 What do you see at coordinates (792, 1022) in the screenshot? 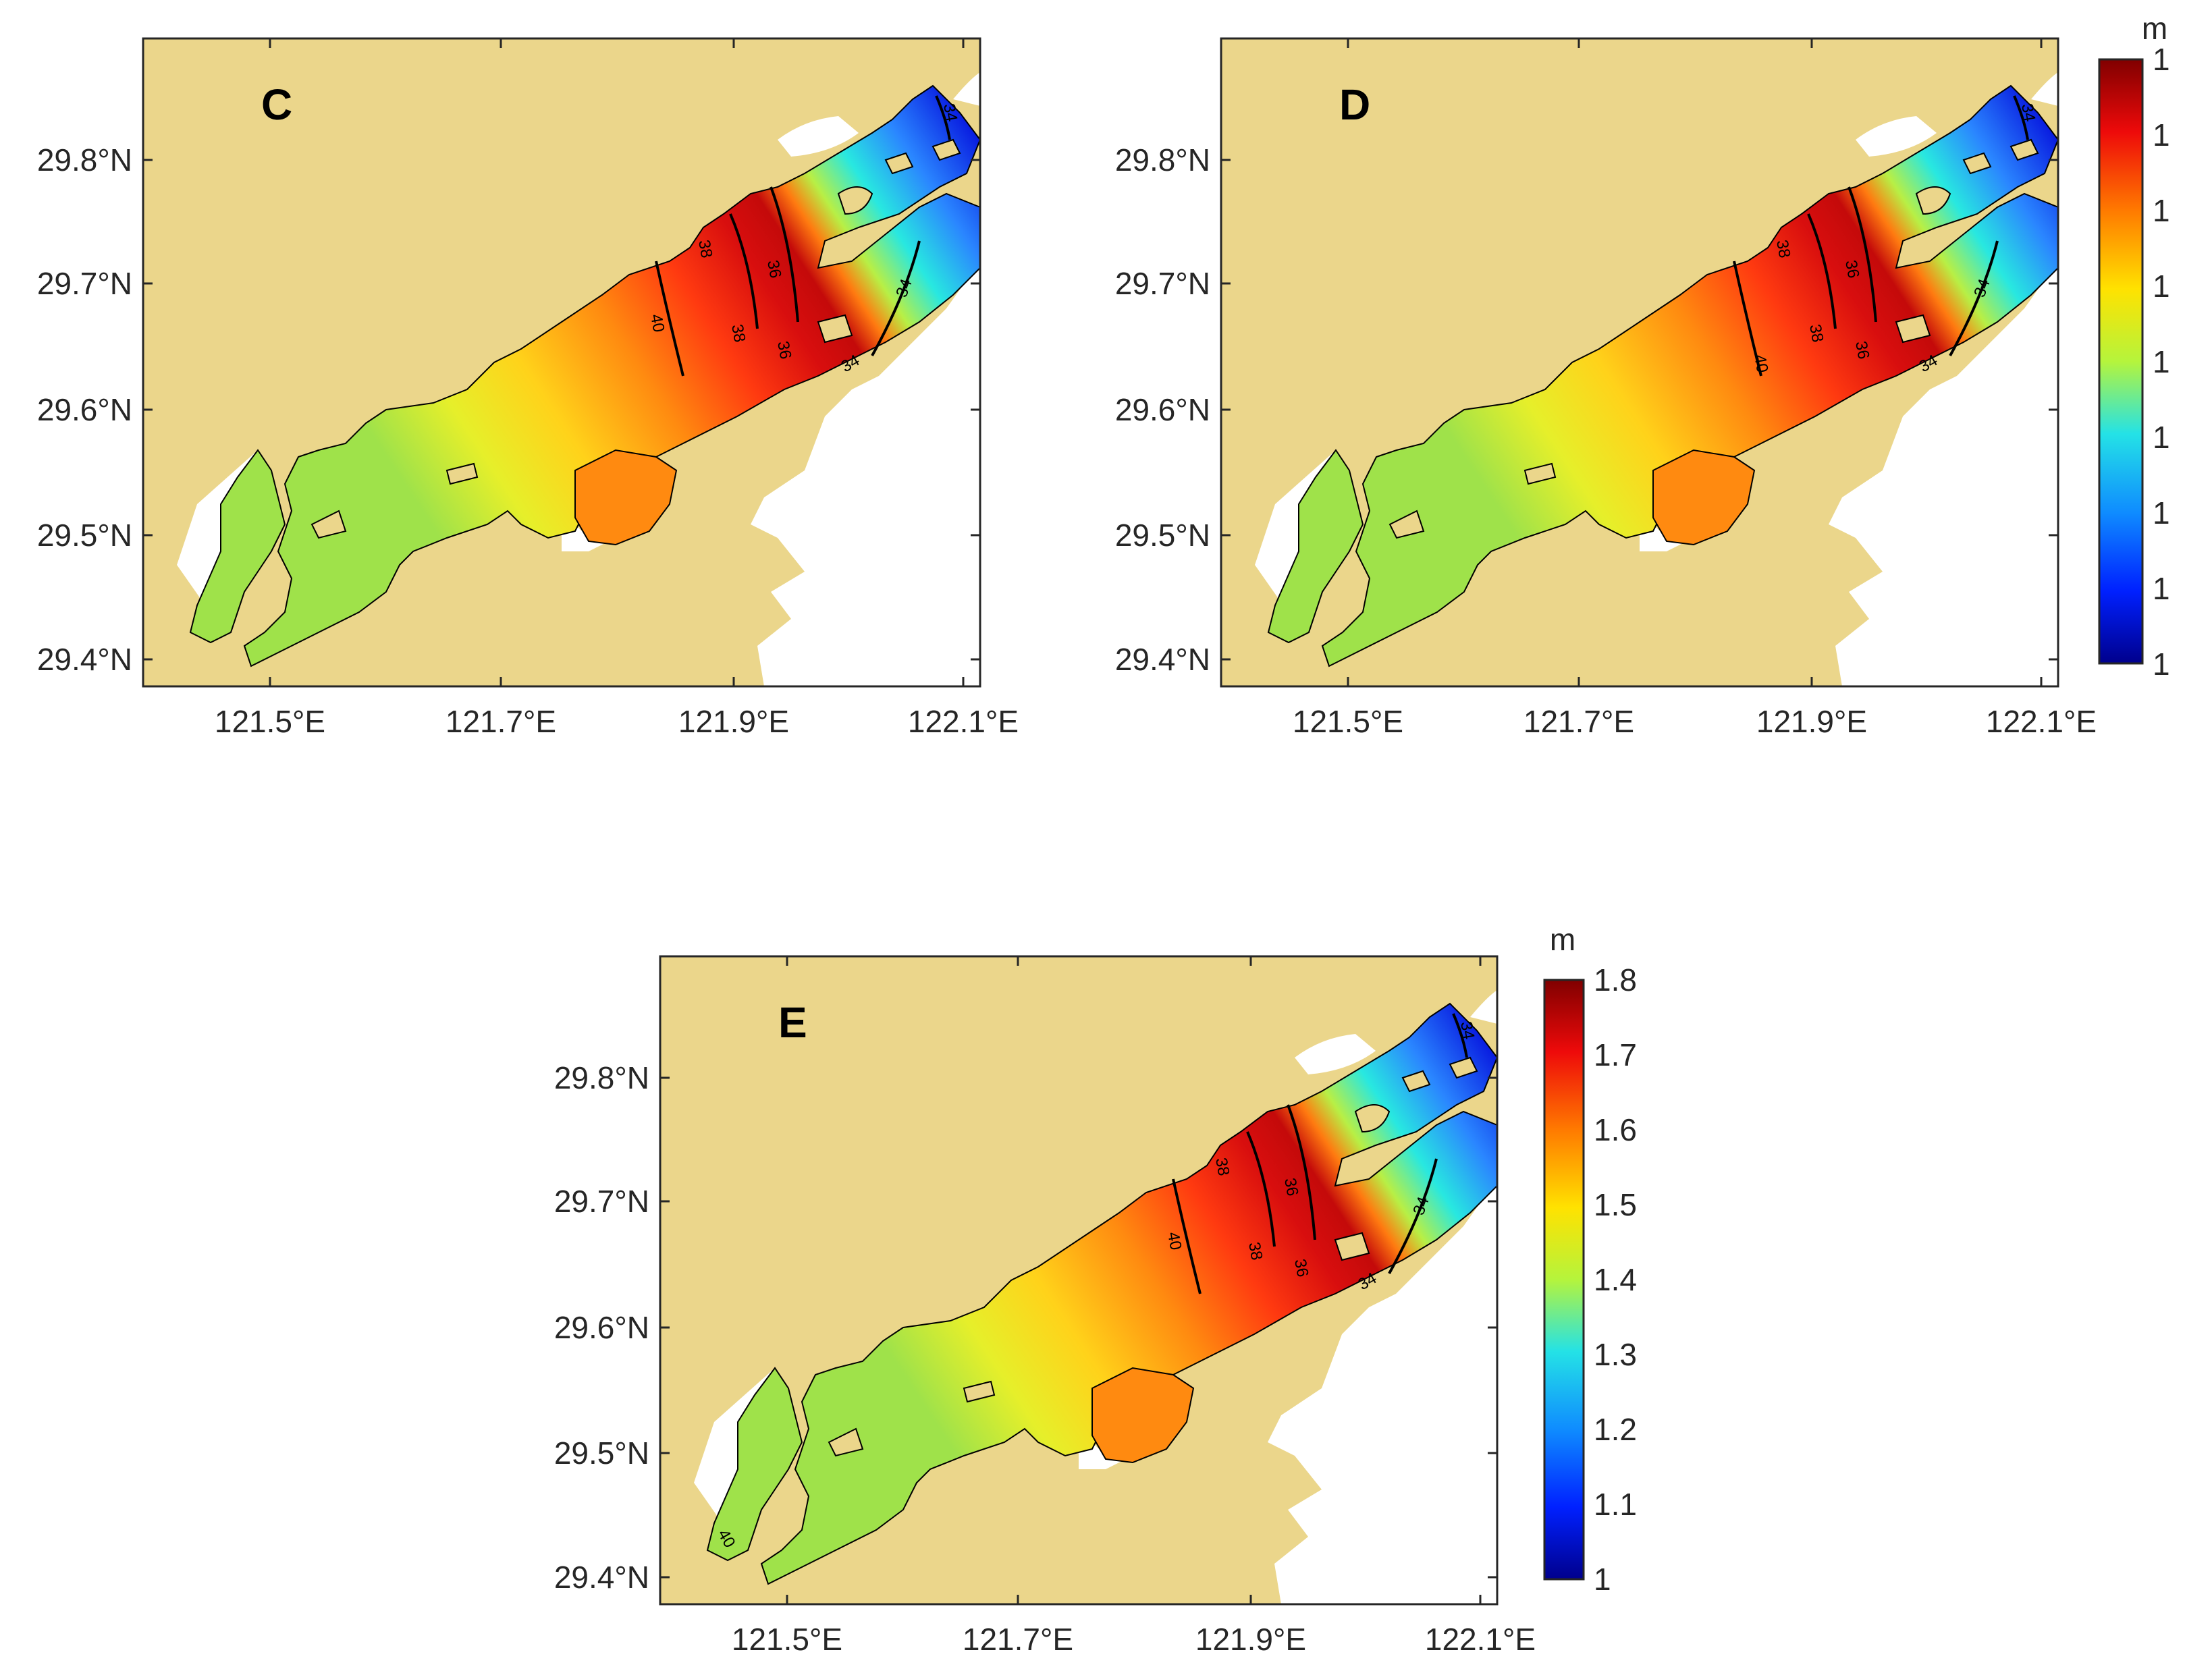
I see `panel-label: E` at bounding box center [792, 1022].